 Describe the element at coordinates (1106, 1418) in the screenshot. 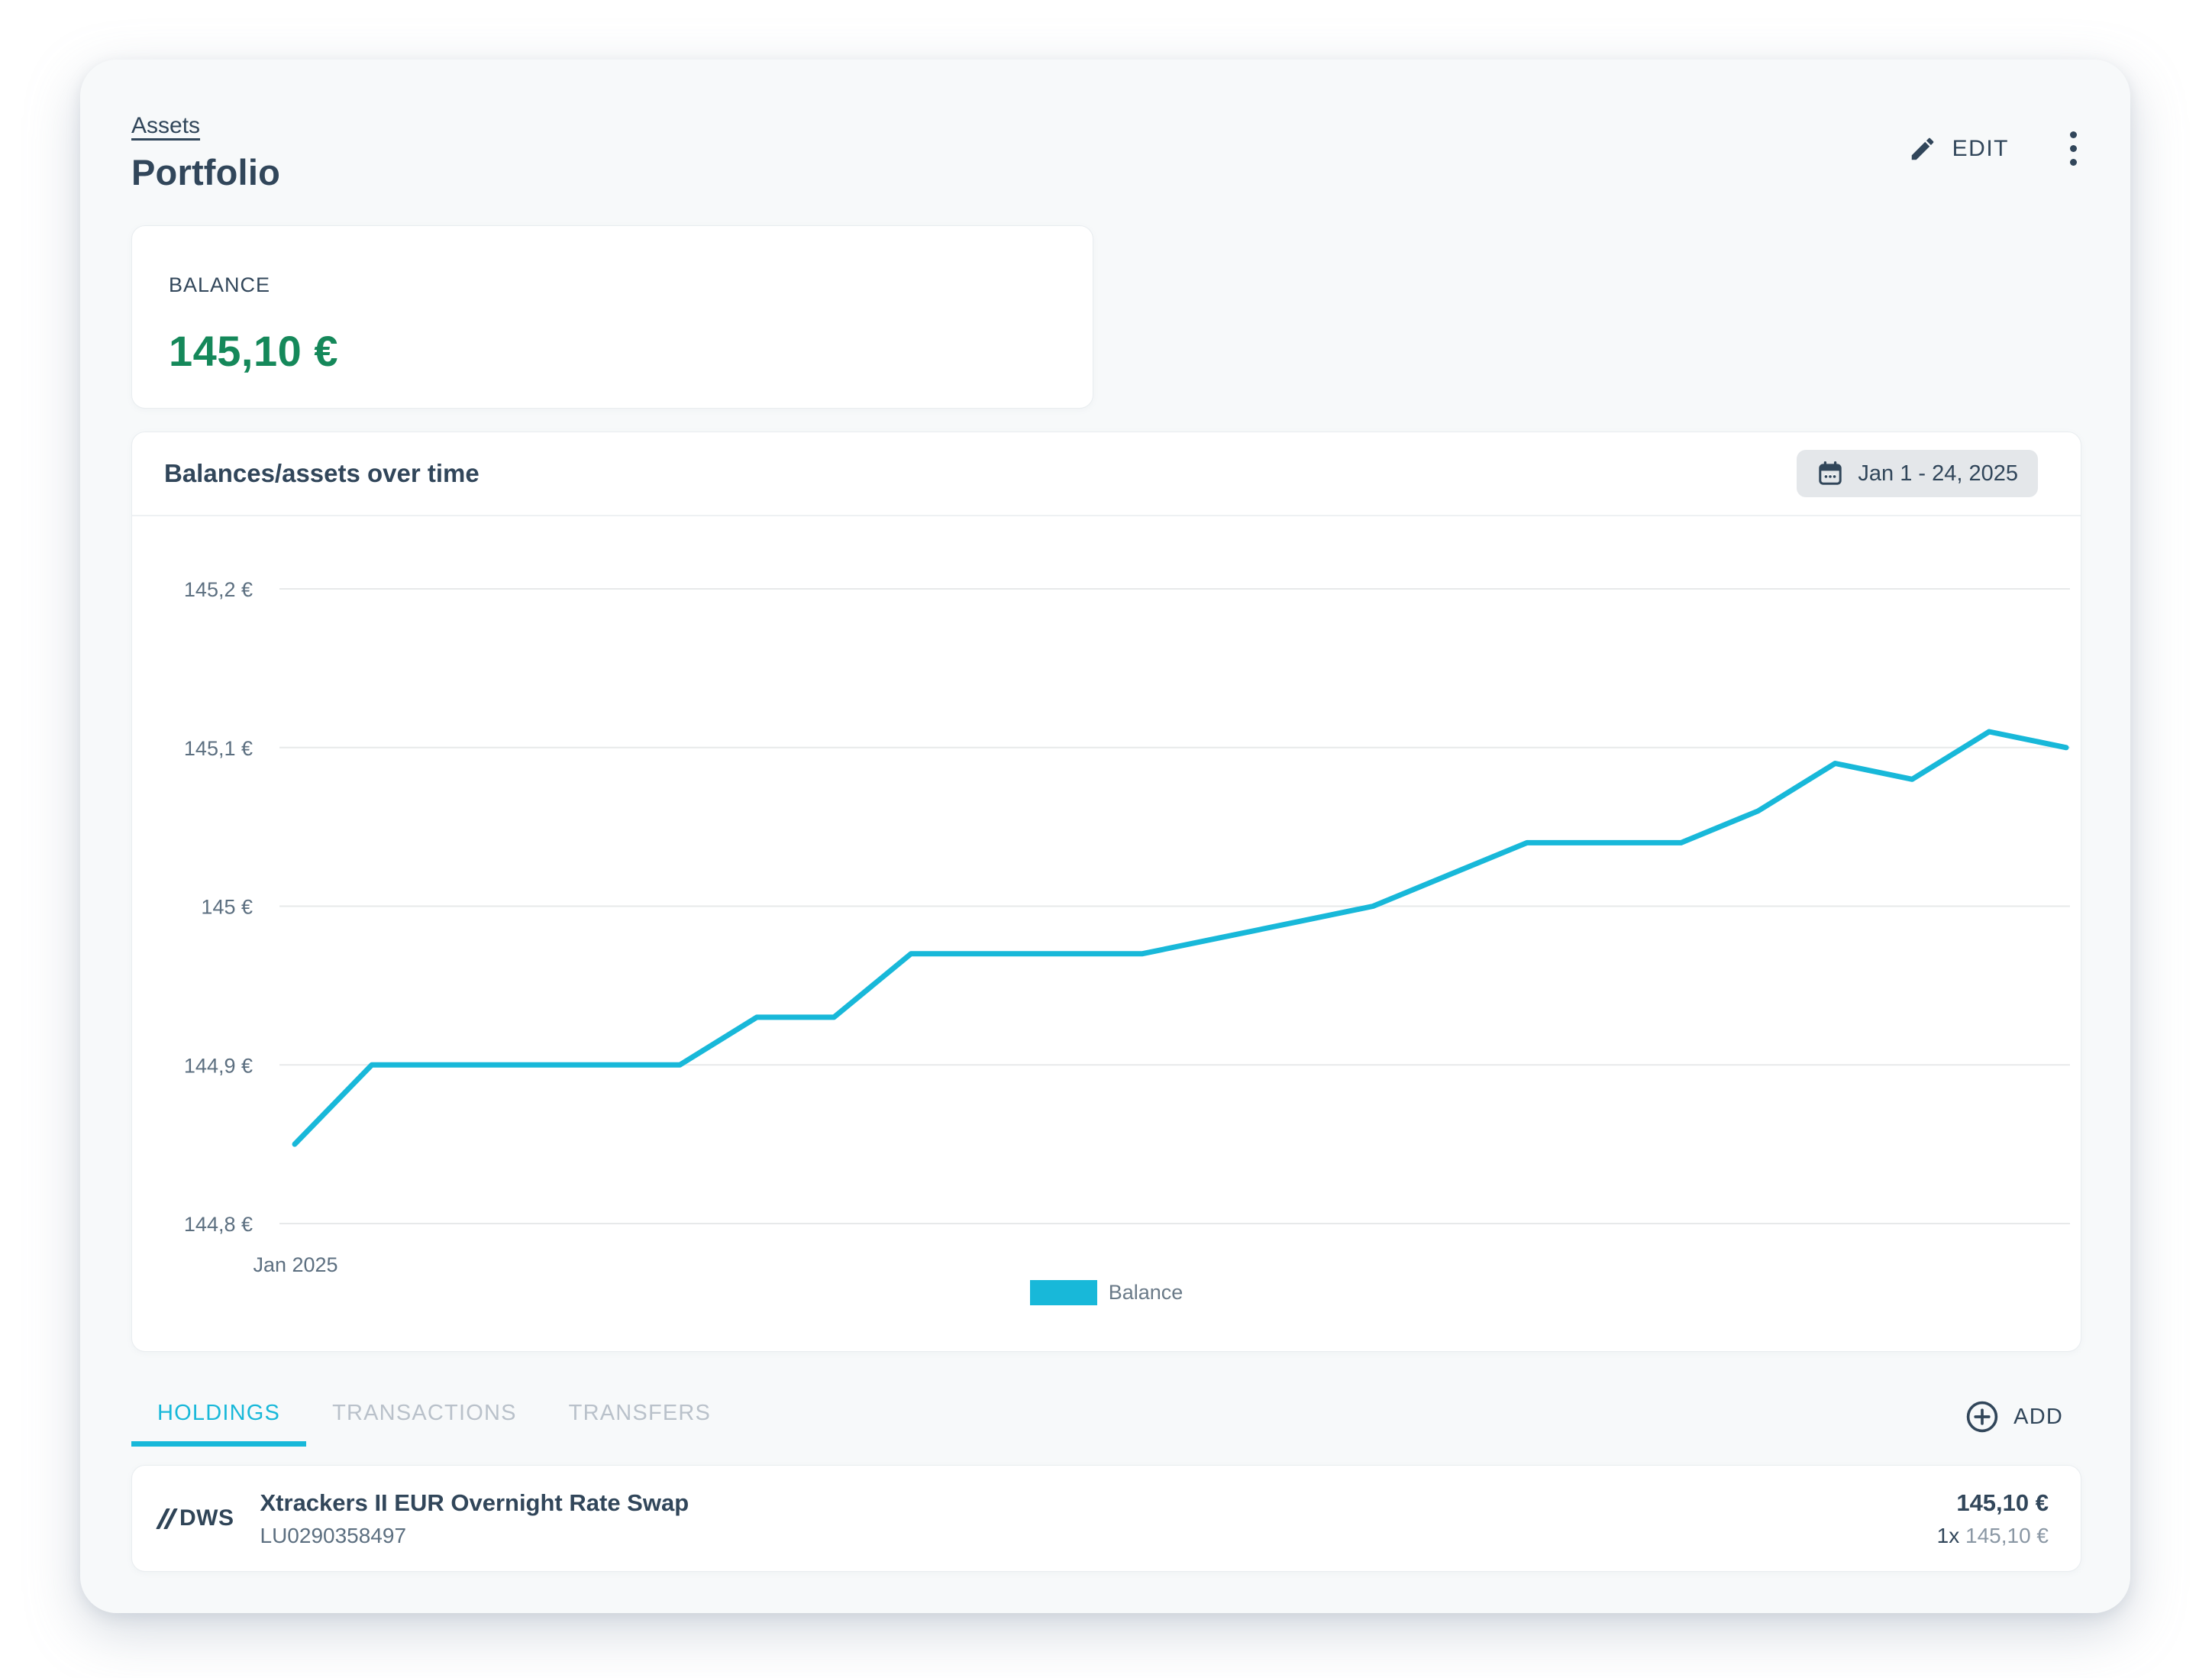

I see `tabs-row: HOLDINGS TRANSACTIONS TRANSFERS ADD` at that location.